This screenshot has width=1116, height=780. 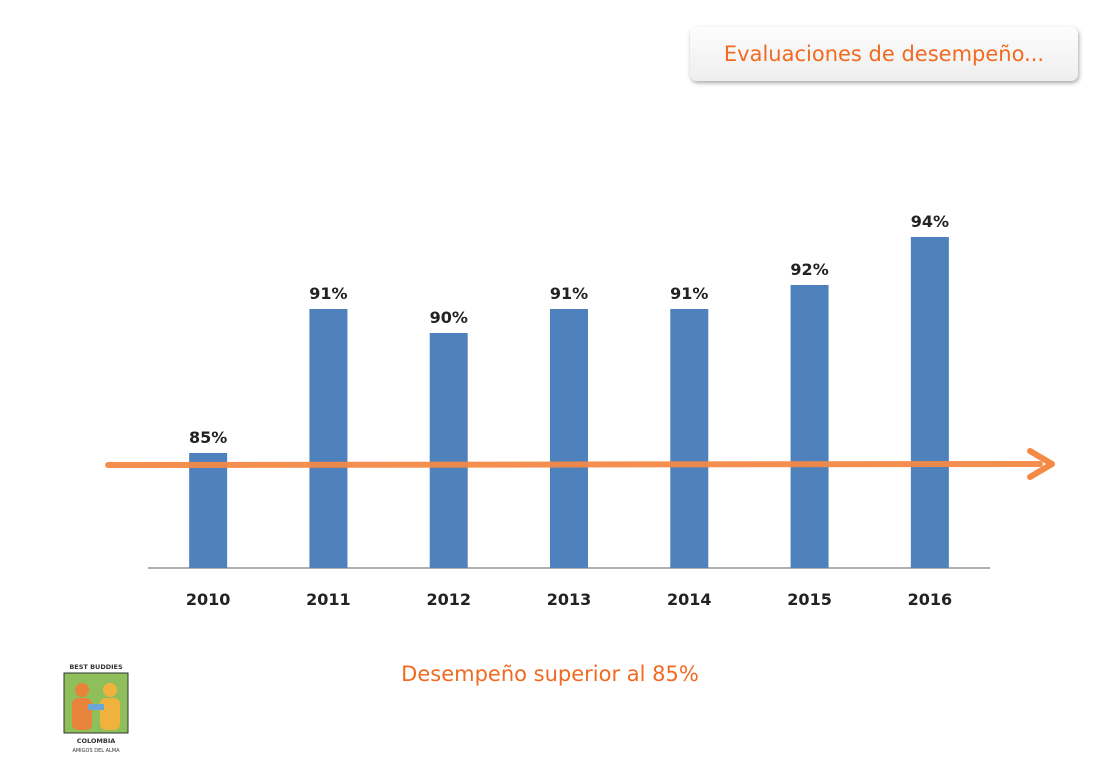 I want to click on x-tick-label-2013: 2013, so click(x=569, y=599).